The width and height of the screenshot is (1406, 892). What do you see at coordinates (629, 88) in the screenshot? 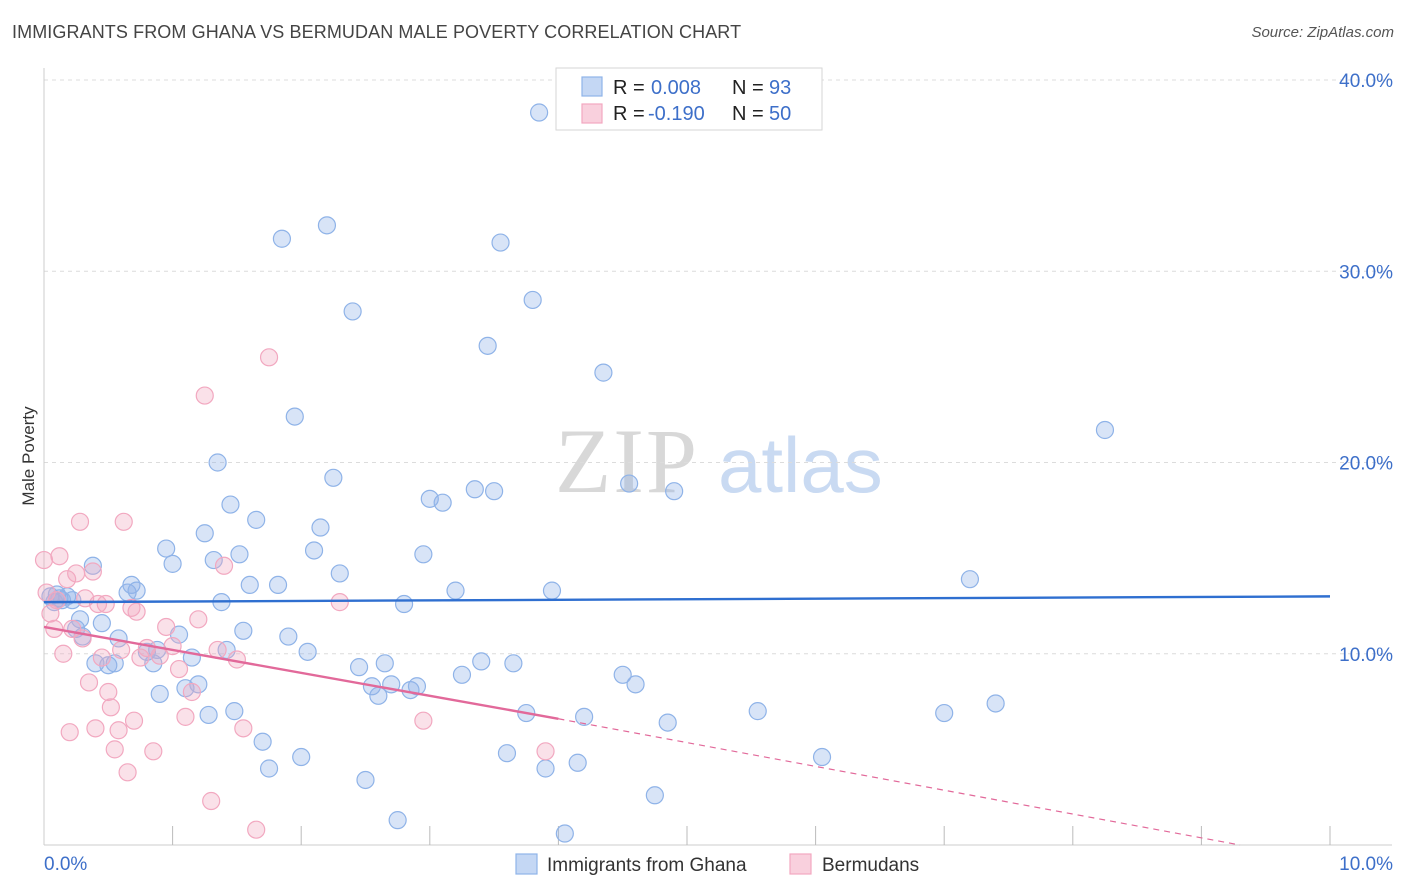
I see `legend-r-label-ghana: R =` at bounding box center [629, 88].